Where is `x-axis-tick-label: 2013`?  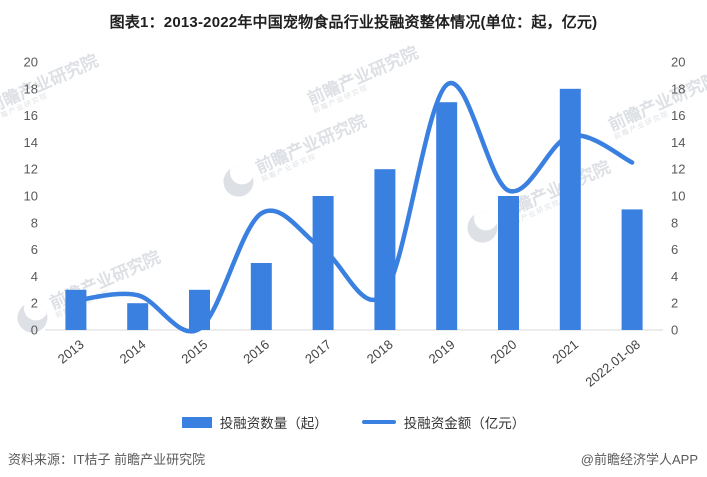
x-axis-tick-label: 2013 is located at coordinates (71, 352).